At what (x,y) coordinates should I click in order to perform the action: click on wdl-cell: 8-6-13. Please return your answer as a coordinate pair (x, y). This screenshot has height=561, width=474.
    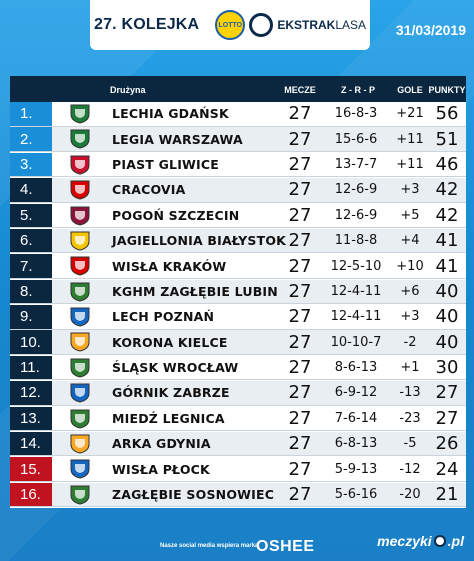
    Looking at the image, I should click on (356, 367).